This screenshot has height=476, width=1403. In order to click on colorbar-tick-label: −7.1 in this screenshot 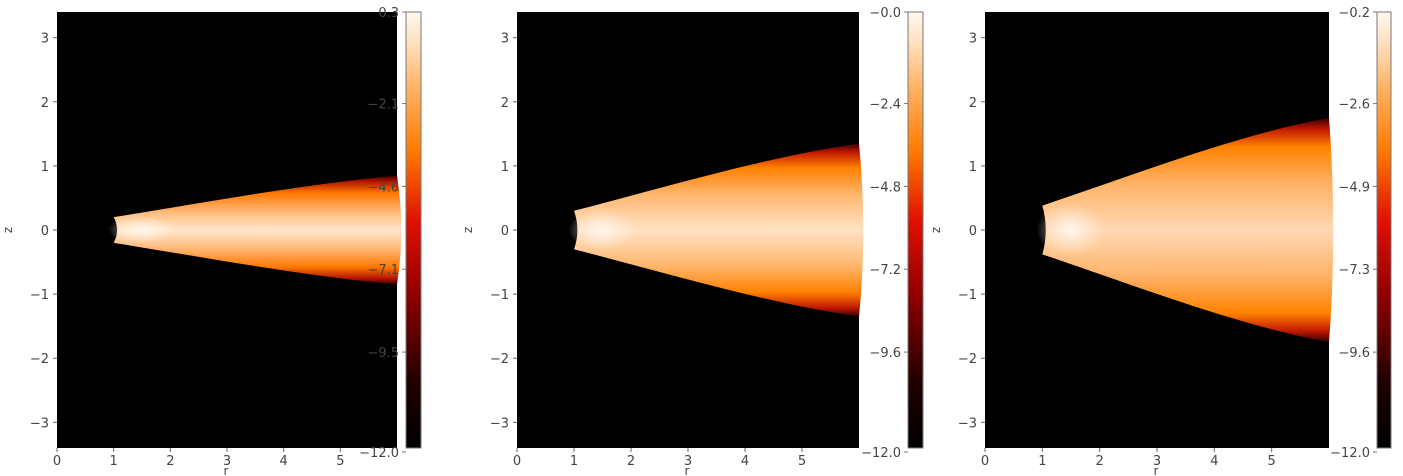, I will do `click(383, 270)`.